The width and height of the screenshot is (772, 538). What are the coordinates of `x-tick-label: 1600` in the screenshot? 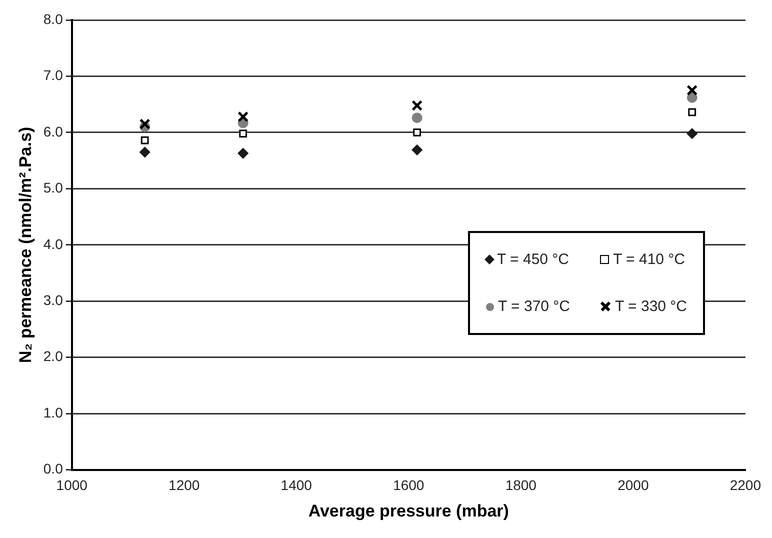 It's located at (408, 485).